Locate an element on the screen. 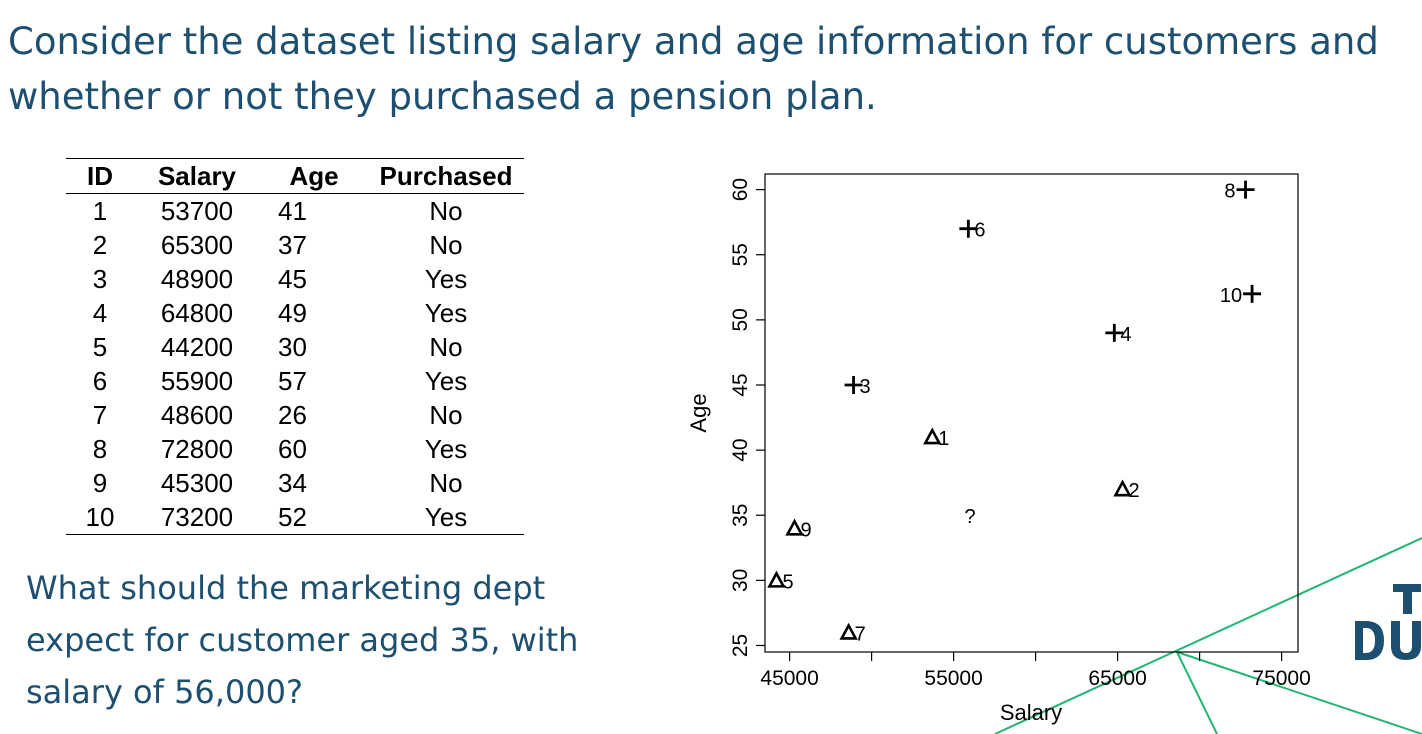 This screenshot has height=734, width=1422. table-row: 2 65300 37 No is located at coordinates (295, 245).